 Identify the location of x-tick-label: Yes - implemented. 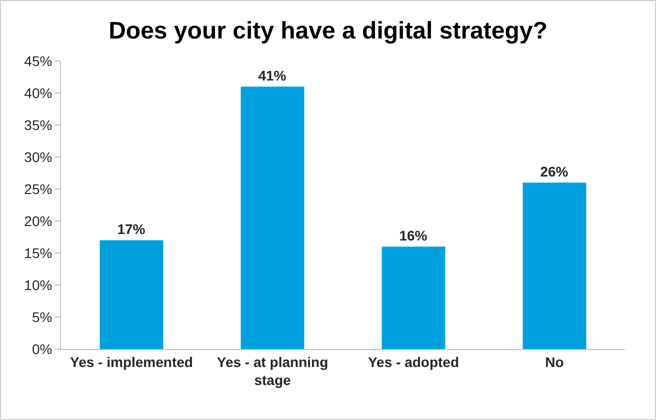
(131, 362).